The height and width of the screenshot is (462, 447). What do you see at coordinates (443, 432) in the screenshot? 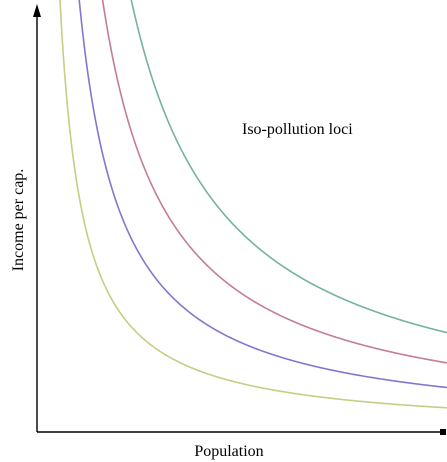
I see `x-axis-end-marker` at bounding box center [443, 432].